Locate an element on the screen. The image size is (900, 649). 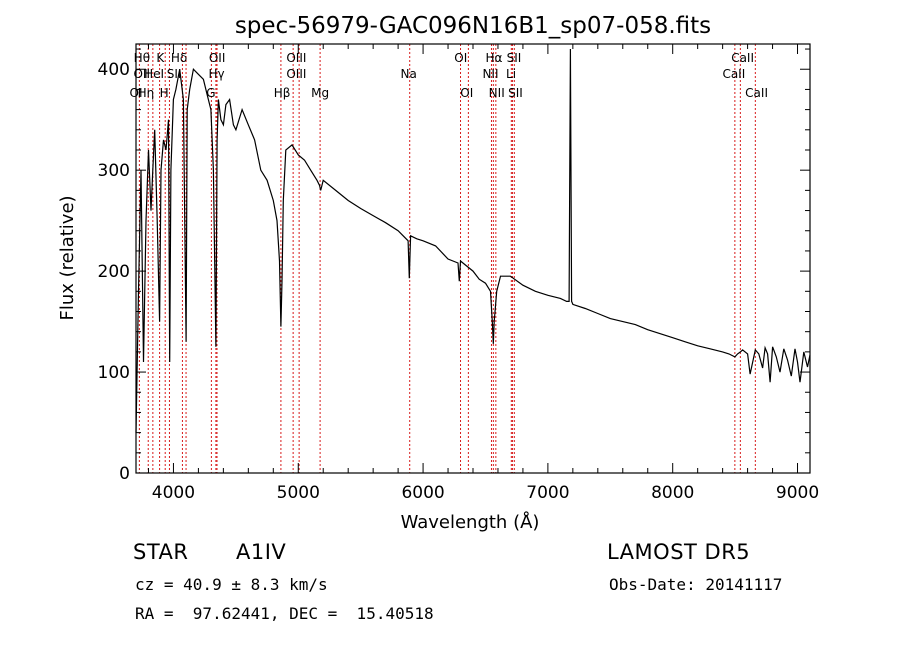
object-class: STAR is located at coordinates (161, 552).